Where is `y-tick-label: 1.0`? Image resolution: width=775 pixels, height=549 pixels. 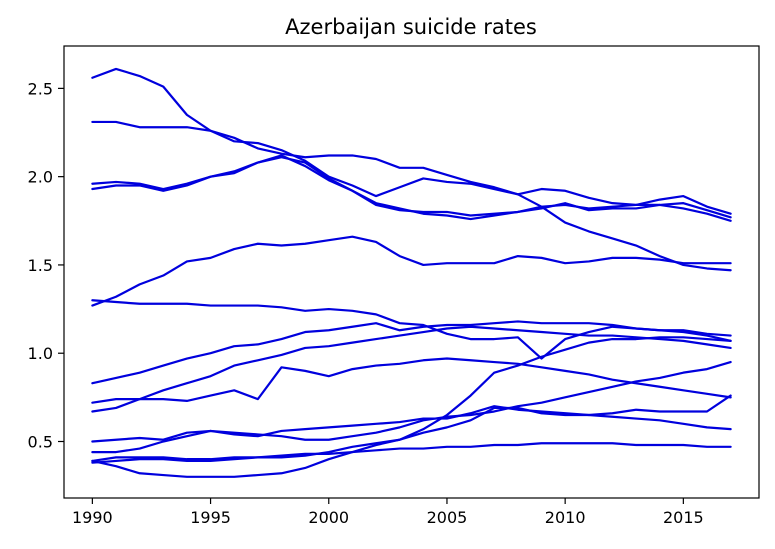 y-tick-label: 1.0 is located at coordinates (40, 353).